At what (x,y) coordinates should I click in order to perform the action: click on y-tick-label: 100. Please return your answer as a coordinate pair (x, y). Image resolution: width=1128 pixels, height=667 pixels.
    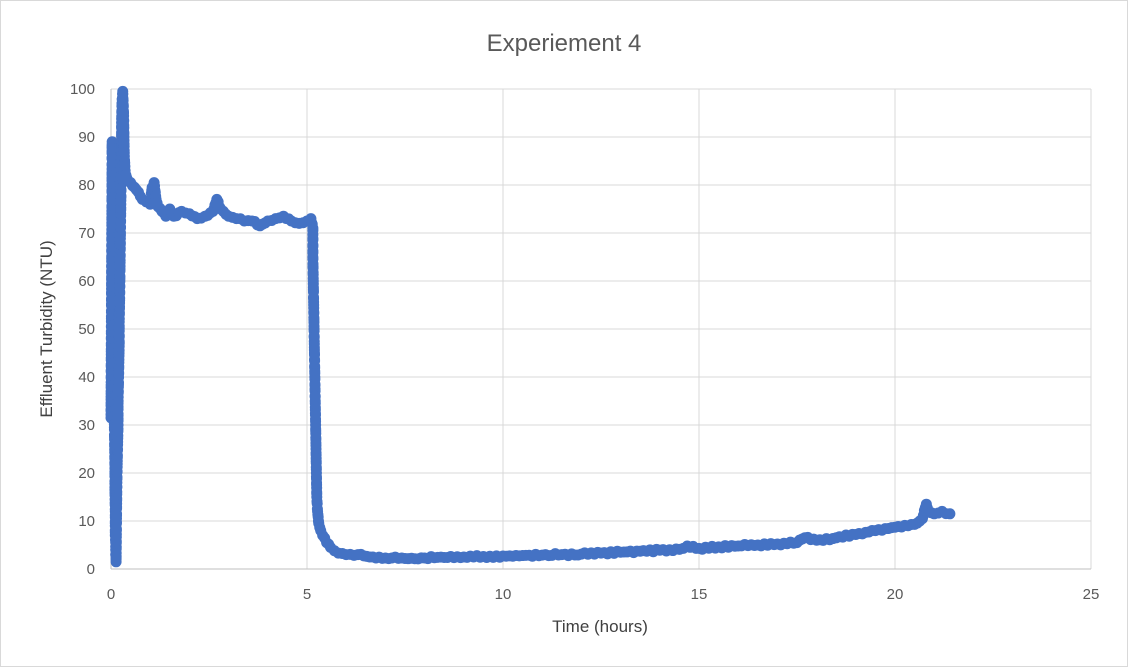
    Looking at the image, I should click on (82, 89).